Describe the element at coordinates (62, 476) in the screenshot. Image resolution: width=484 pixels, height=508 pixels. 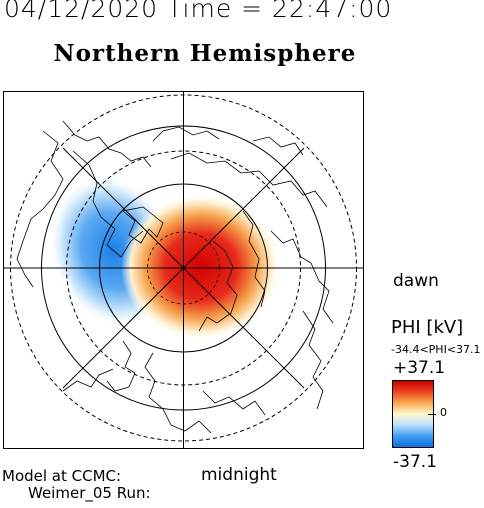
I see `model-label: Model at CCMC:` at that location.